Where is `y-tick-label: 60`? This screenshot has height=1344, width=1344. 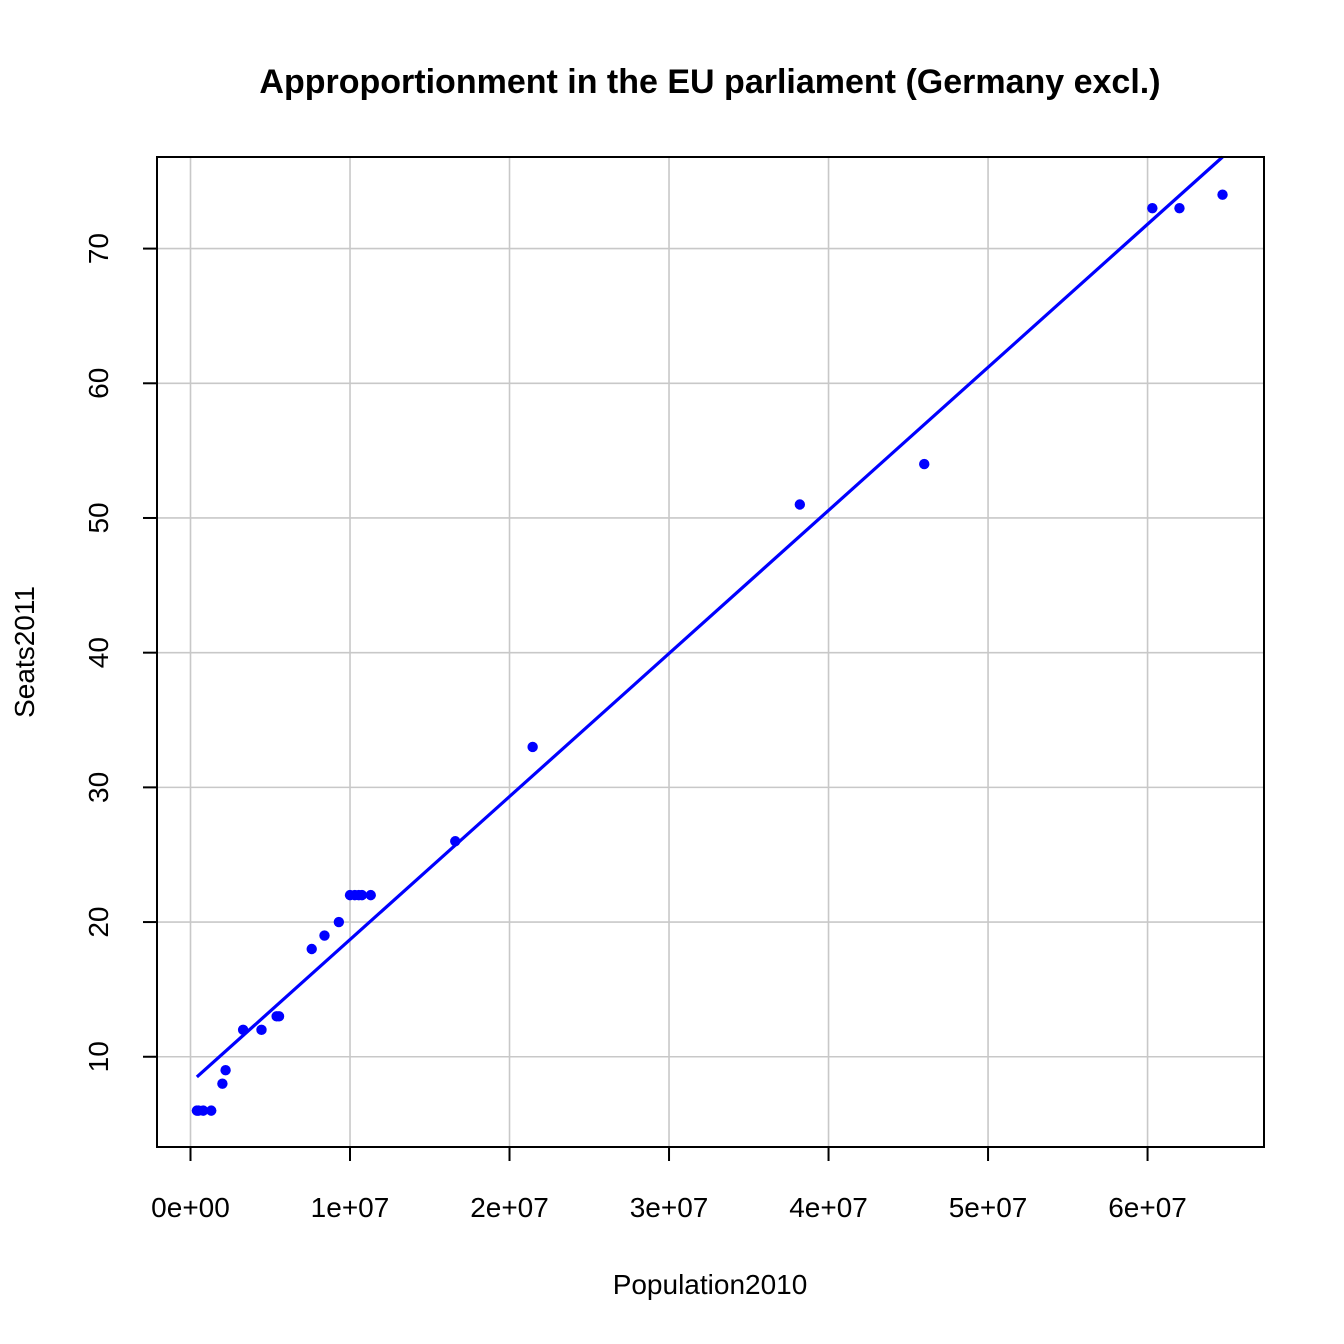 y-tick-label: 60 is located at coordinates (98, 383).